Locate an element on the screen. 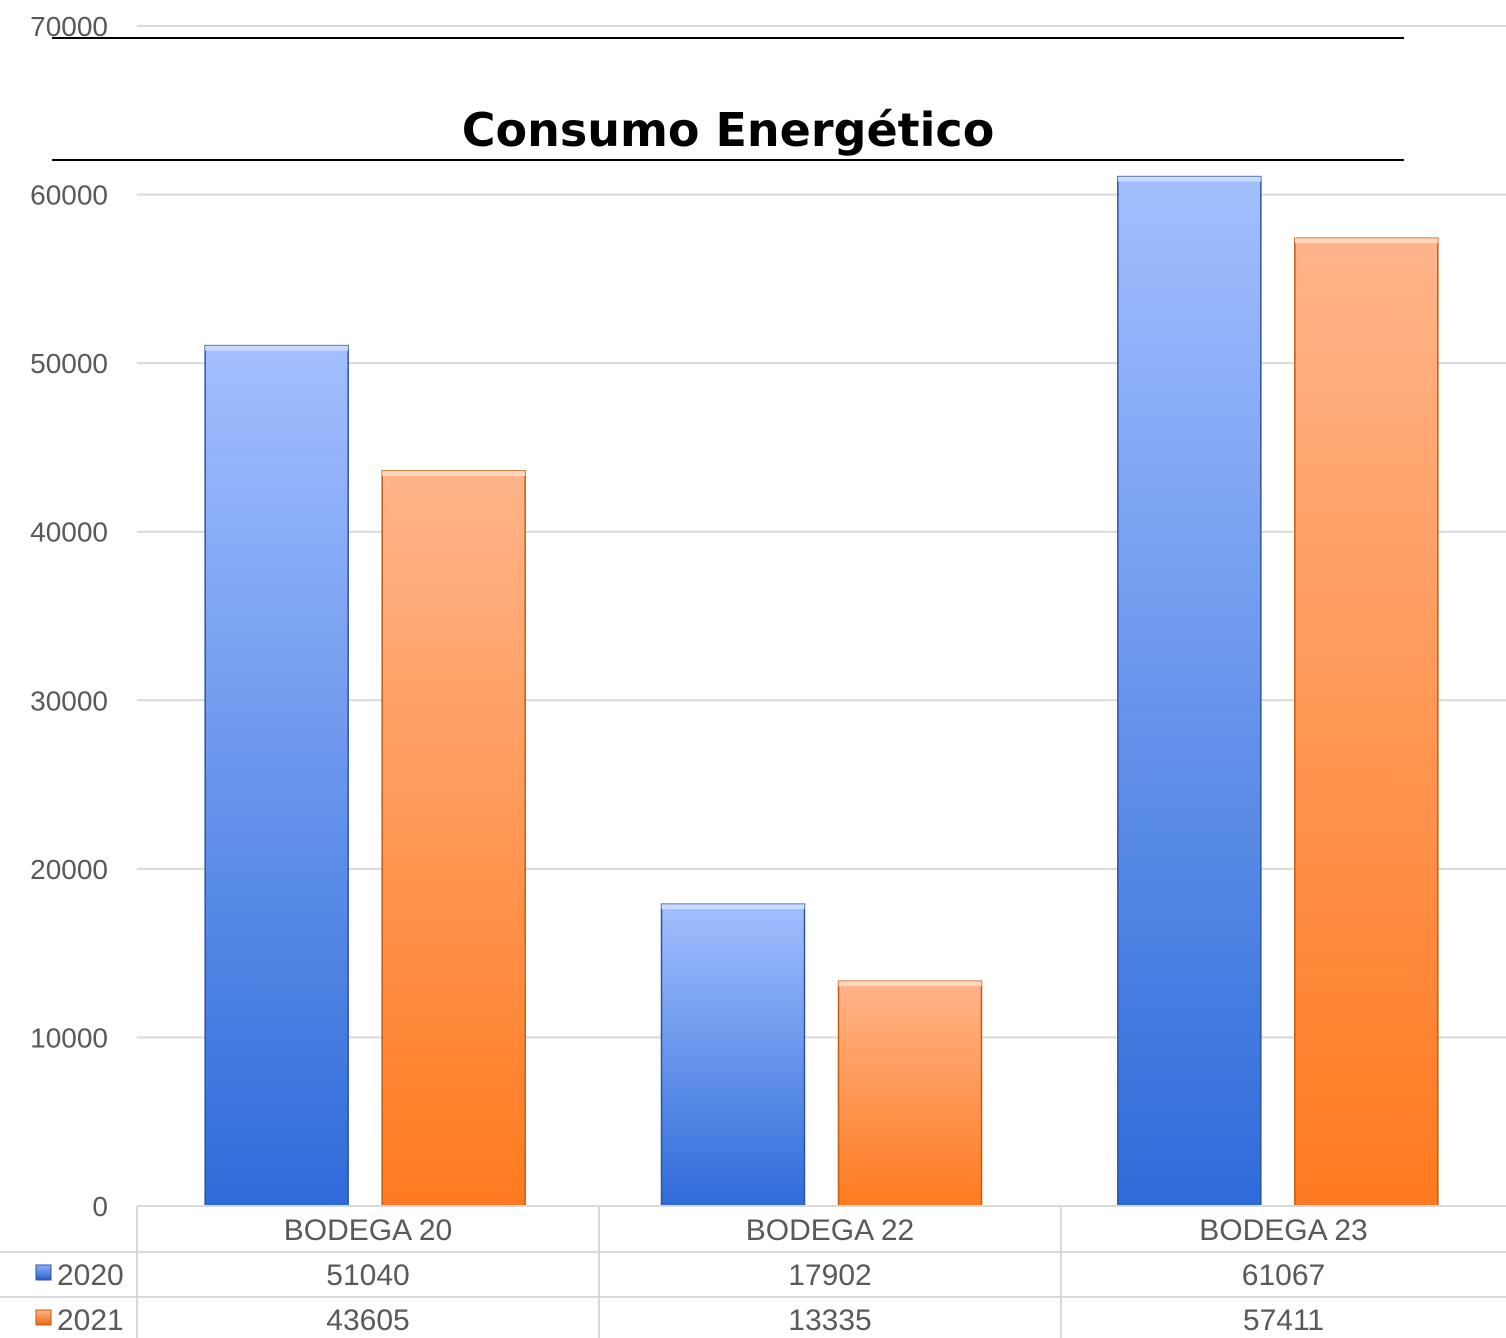 Image resolution: width=1506 pixels, height=1338 pixels. data-label: 51040 is located at coordinates (367, 1275).